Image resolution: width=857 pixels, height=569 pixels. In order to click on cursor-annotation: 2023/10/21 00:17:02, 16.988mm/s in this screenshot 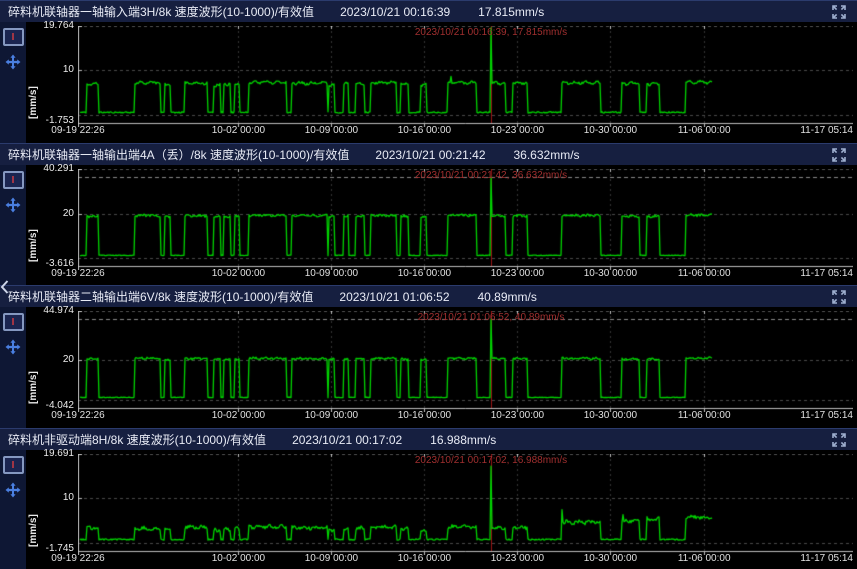, I will do `click(491, 460)`.